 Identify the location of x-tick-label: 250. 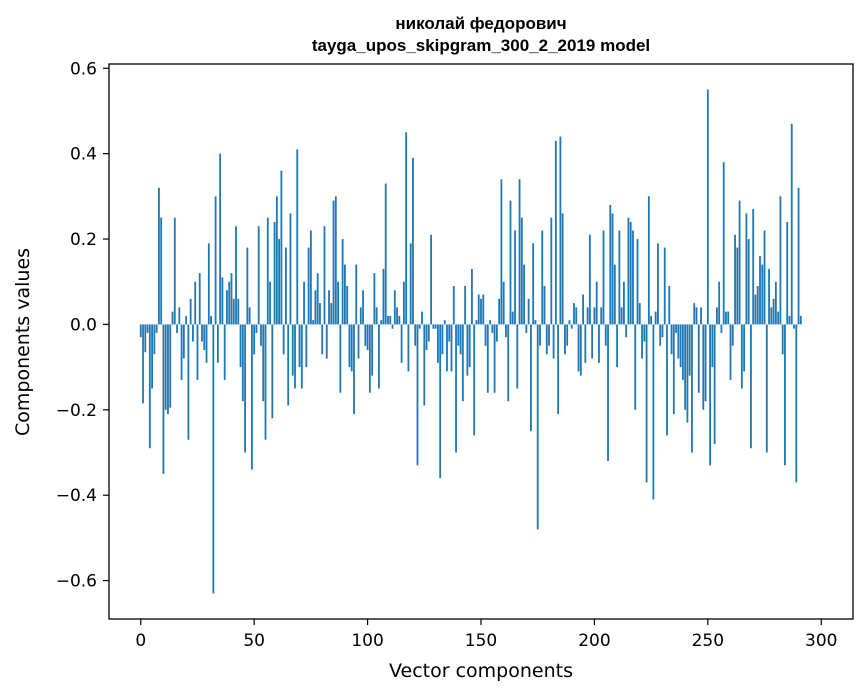
(708, 641).